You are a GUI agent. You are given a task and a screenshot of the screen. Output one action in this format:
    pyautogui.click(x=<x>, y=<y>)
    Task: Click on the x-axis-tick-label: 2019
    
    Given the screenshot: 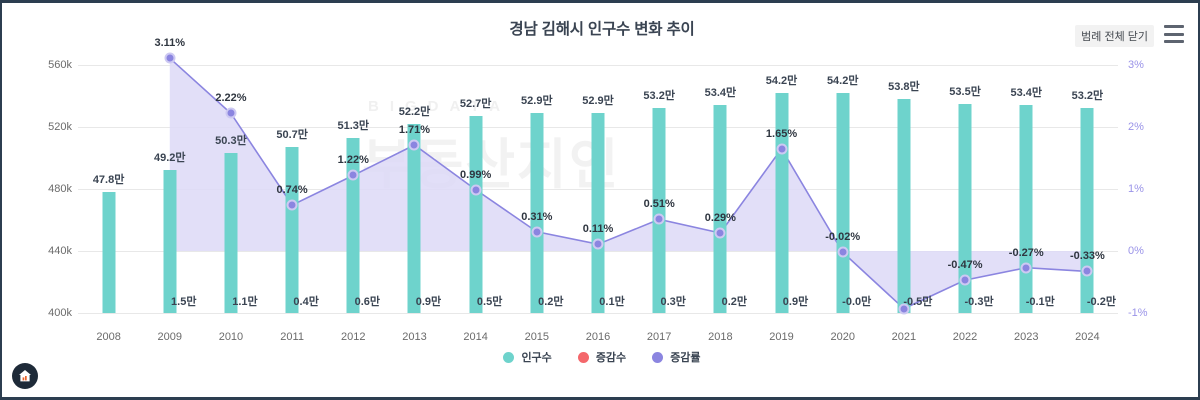 What is the action you would take?
    pyautogui.click(x=781, y=337)
    